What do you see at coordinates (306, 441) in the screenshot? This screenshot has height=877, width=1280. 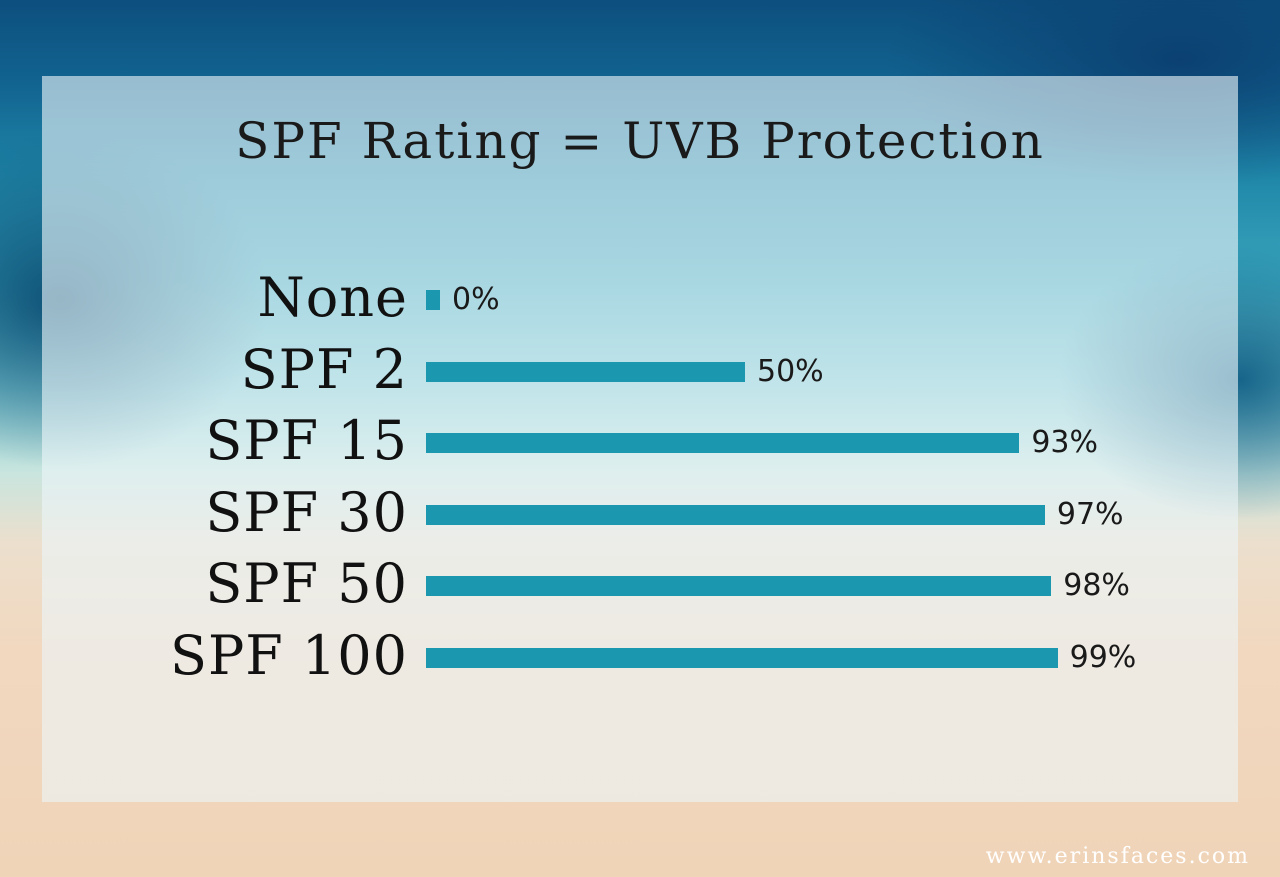 I see `category-label: SPF 15` at bounding box center [306, 441].